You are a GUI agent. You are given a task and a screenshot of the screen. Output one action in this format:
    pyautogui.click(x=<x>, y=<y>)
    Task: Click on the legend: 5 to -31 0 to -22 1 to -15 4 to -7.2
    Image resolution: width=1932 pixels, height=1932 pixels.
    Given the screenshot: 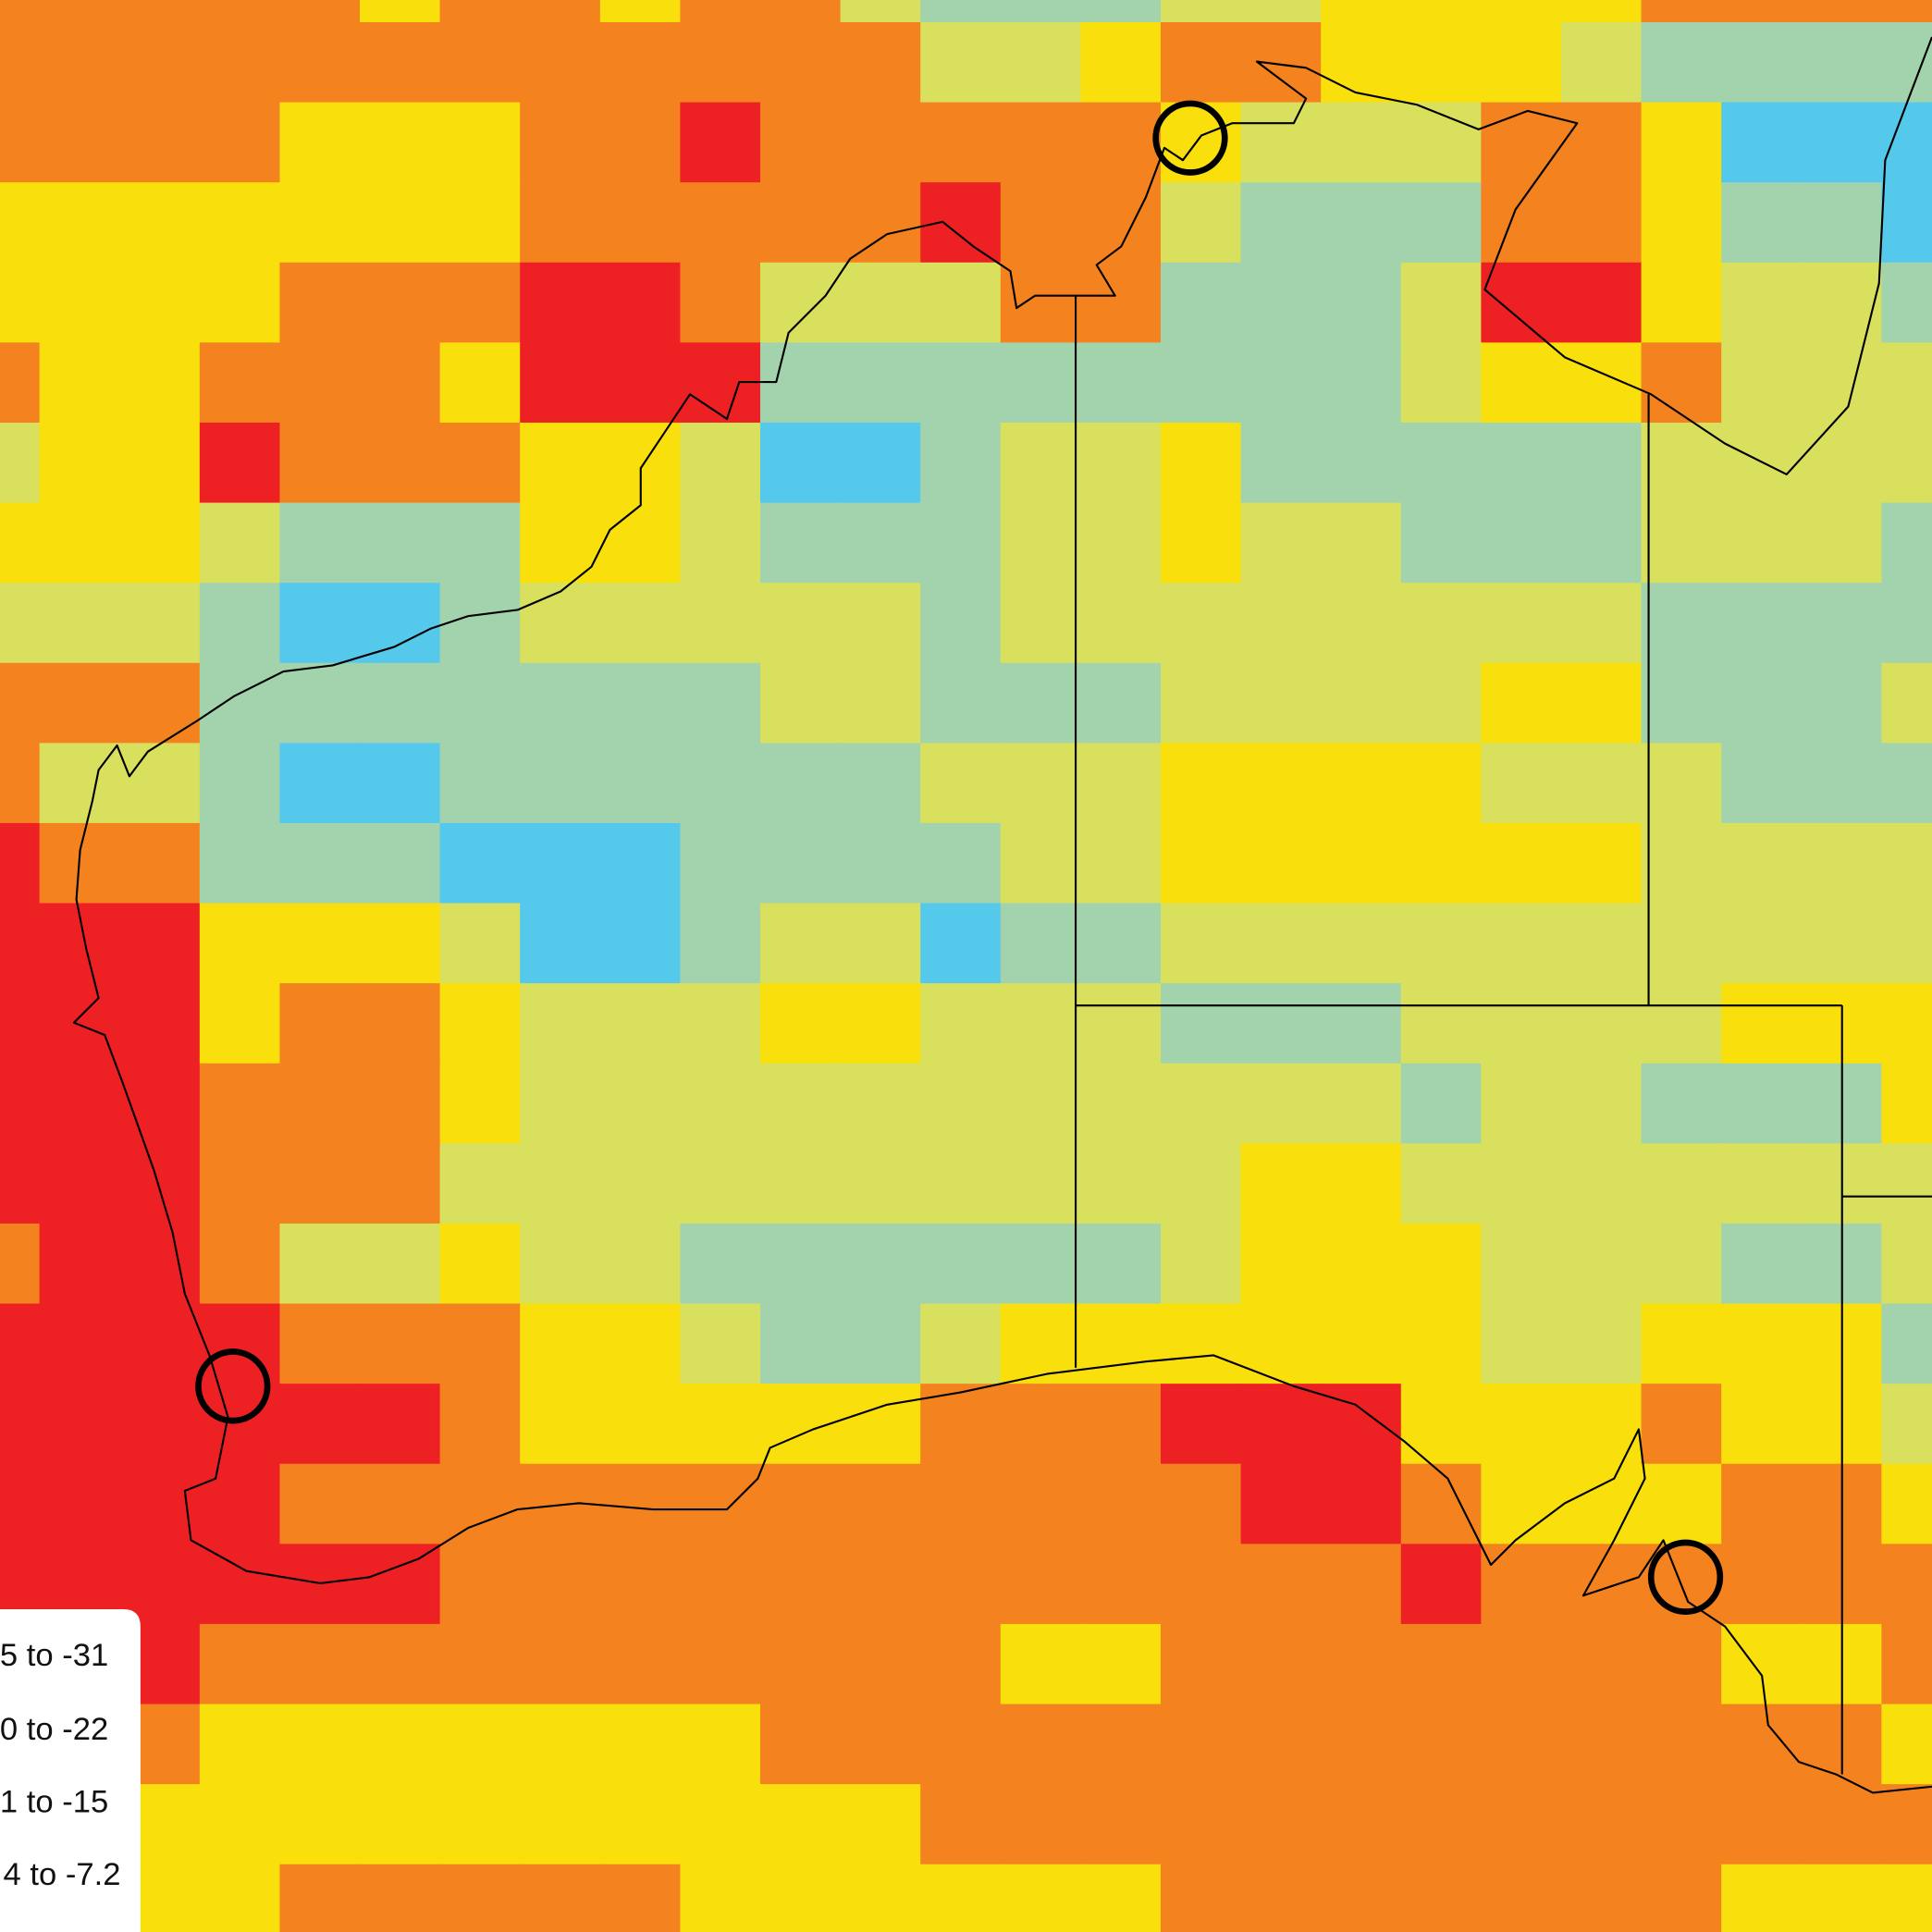 What is the action you would take?
    pyautogui.click(x=71, y=1770)
    